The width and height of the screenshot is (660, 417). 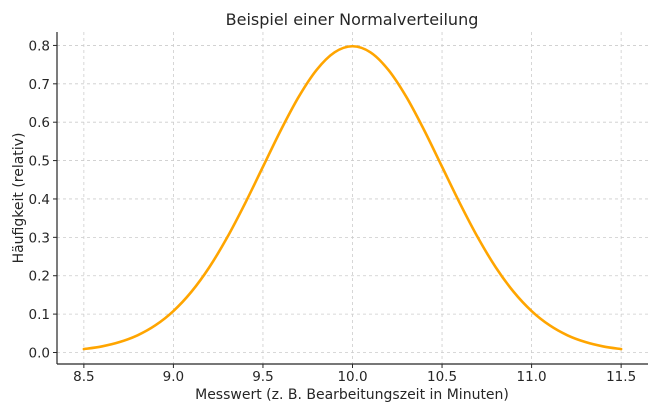 I want to click on x-tick-label: 9.5, so click(x=262, y=377).